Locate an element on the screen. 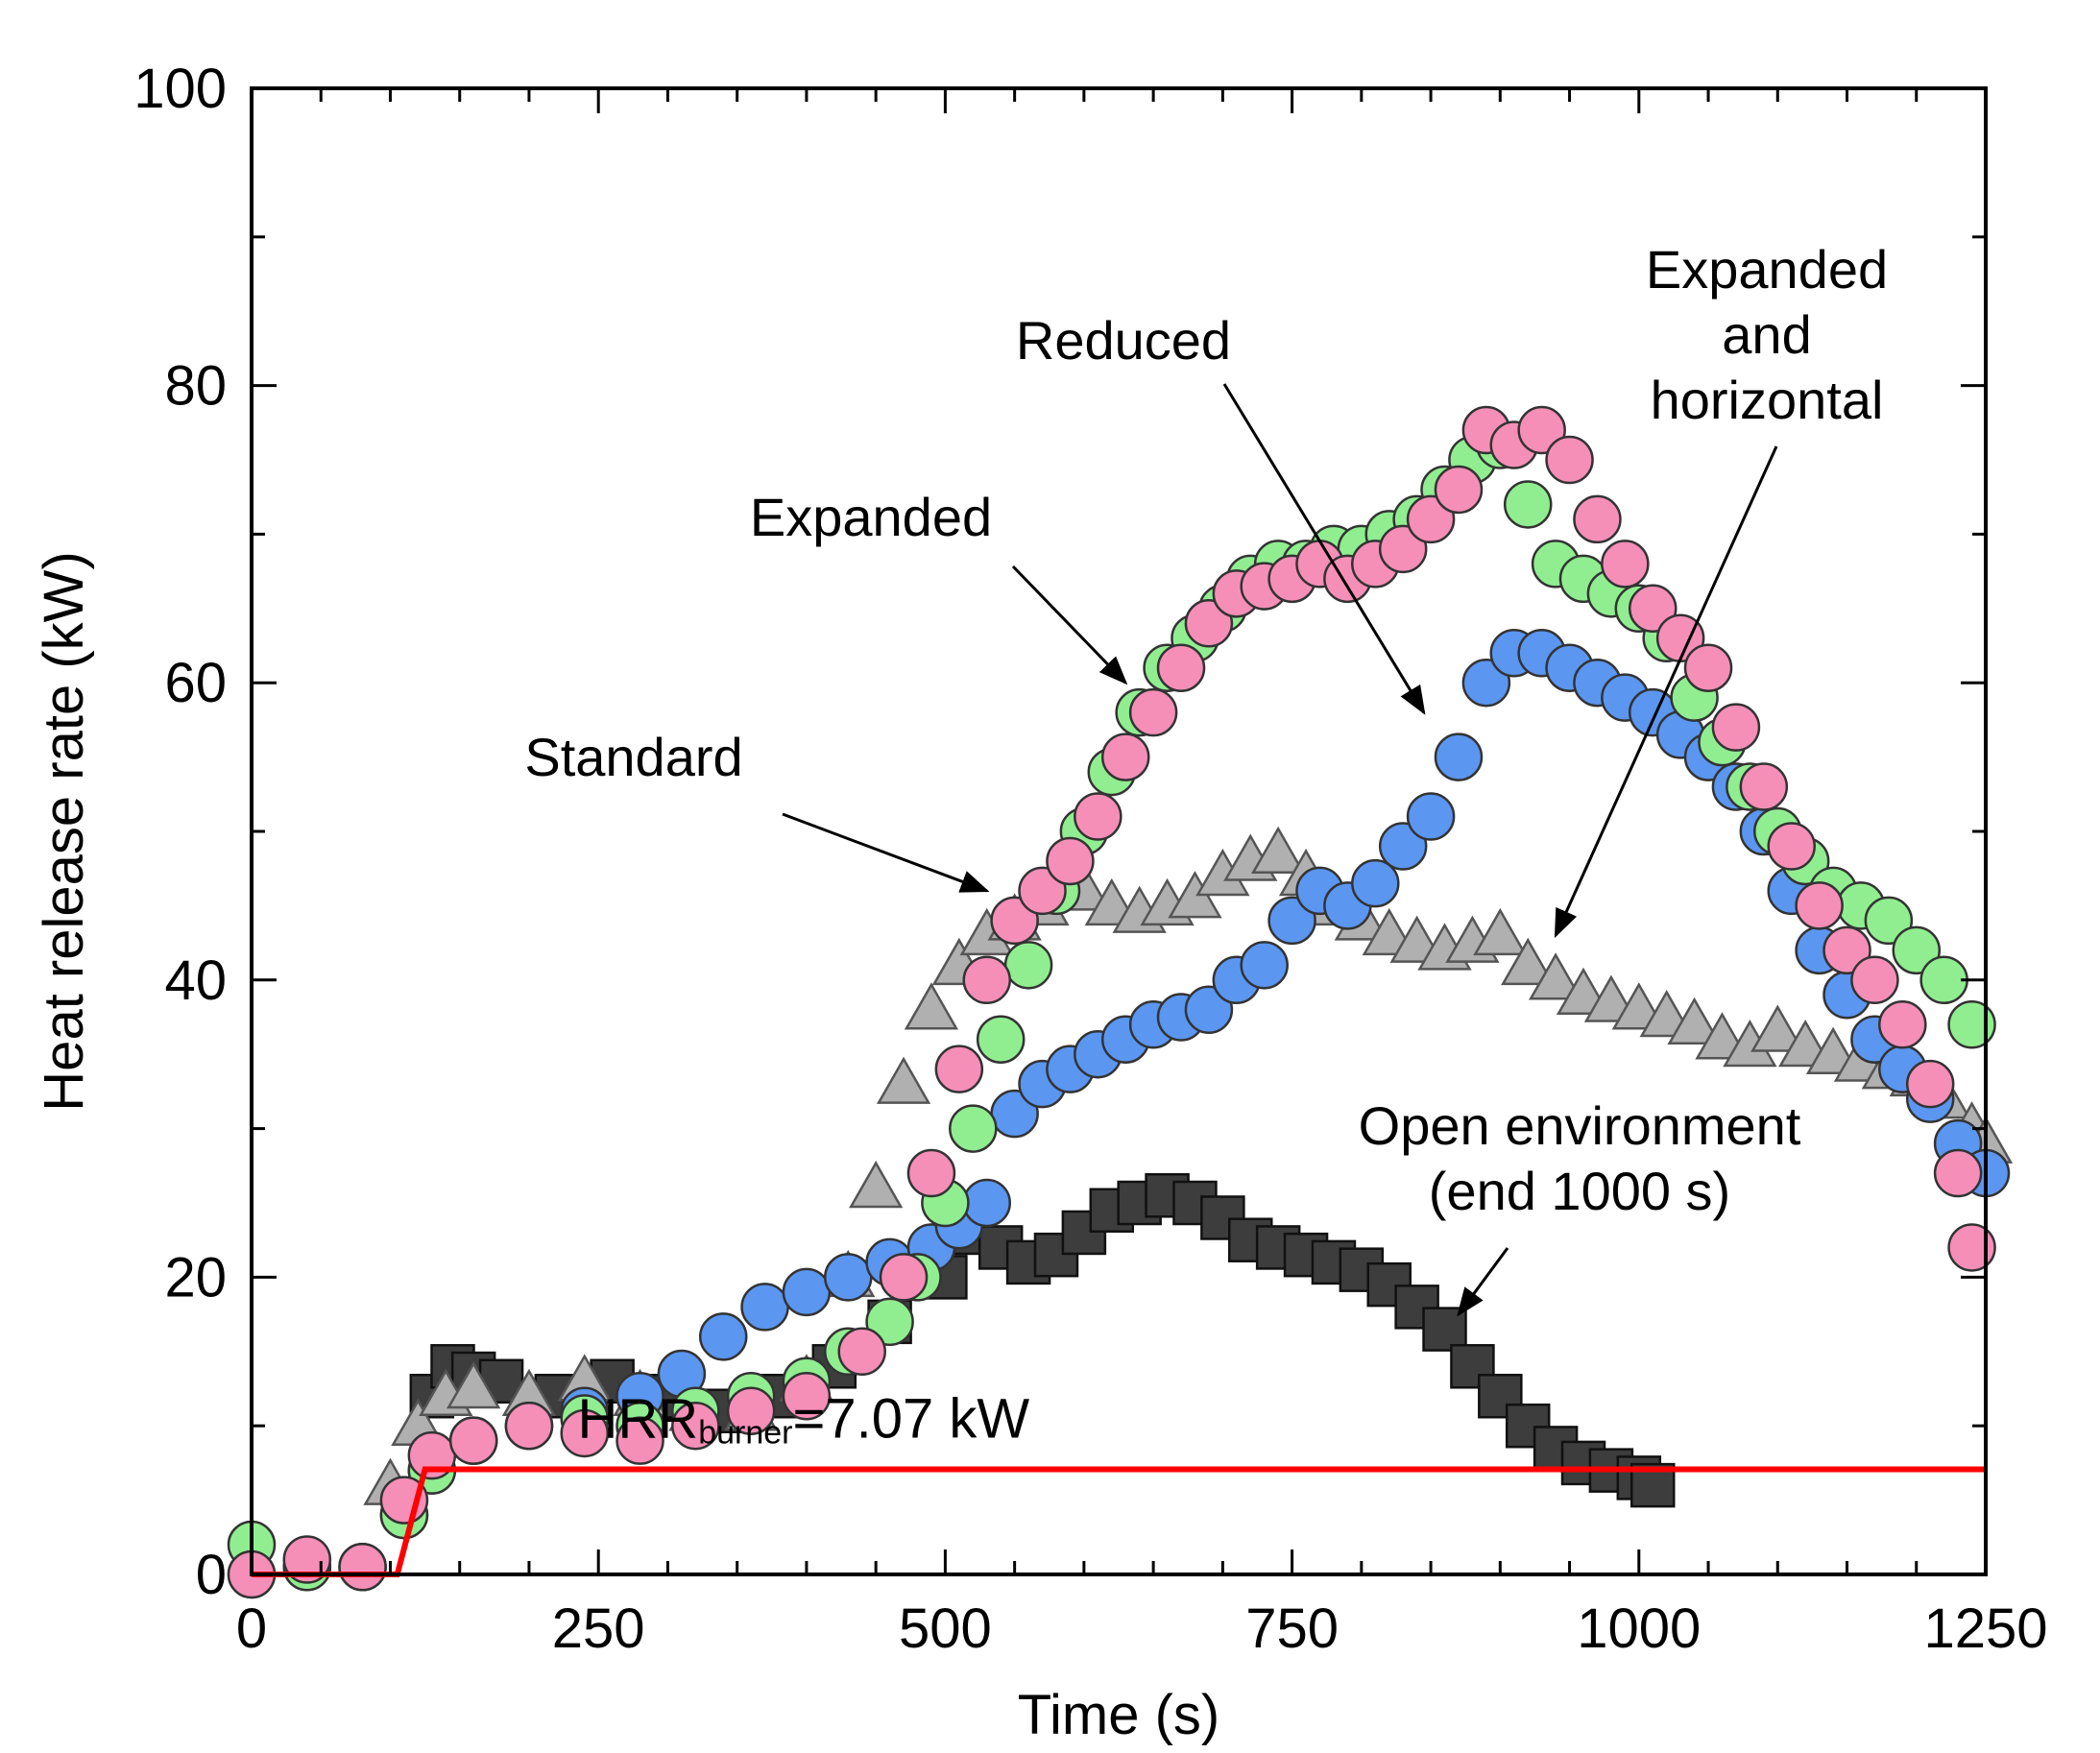 The width and height of the screenshot is (2100, 1753). annotation-label: (end 1000 s) is located at coordinates (1579, 1191).